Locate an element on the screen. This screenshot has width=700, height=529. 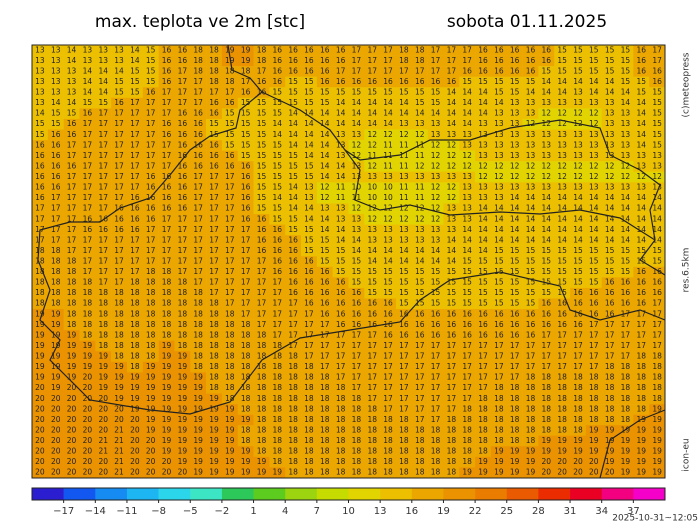
date: sobota 01.11.2025 is located at coordinates (527, 22).